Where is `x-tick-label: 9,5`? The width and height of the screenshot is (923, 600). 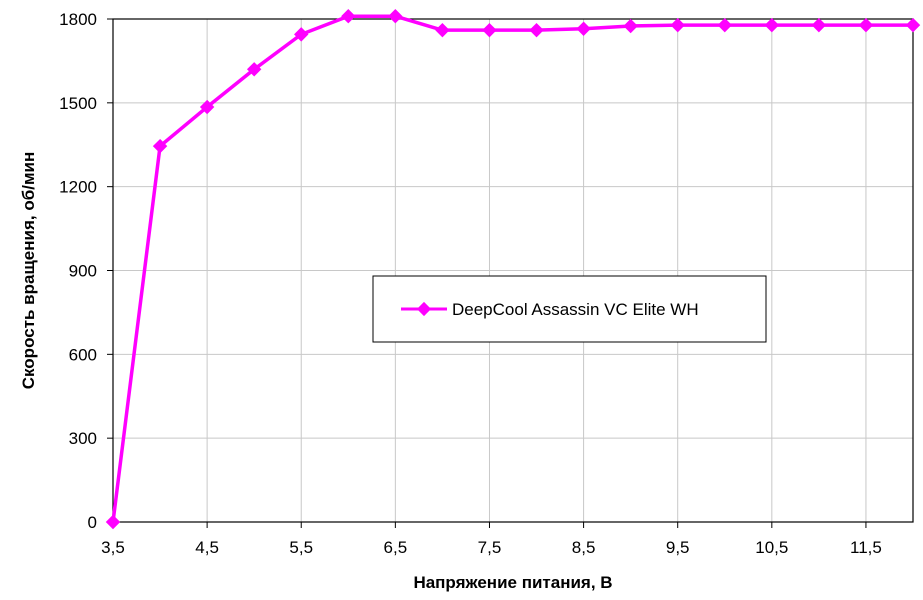
x-tick-label: 9,5 is located at coordinates (678, 547).